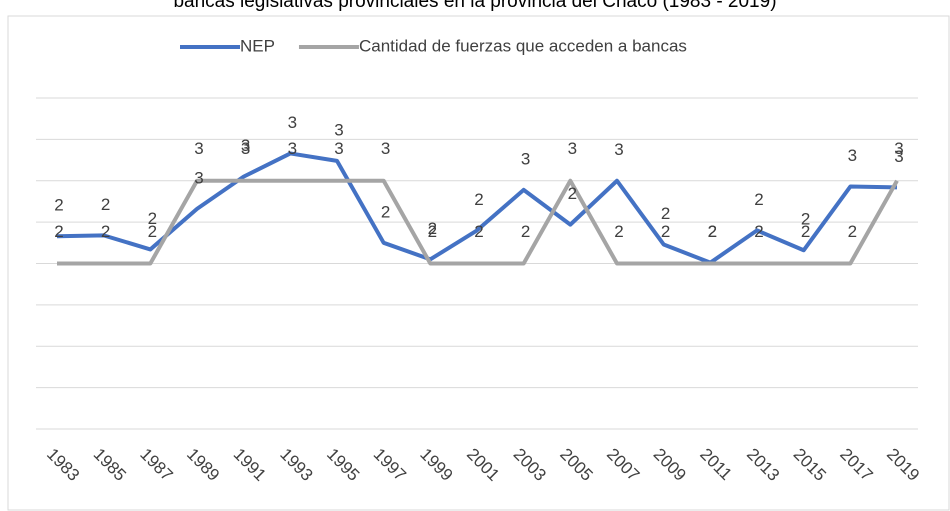 The image size is (950, 511). Describe the element at coordinates (63, 465) in the screenshot. I see `x-tick-label: 1983` at that location.